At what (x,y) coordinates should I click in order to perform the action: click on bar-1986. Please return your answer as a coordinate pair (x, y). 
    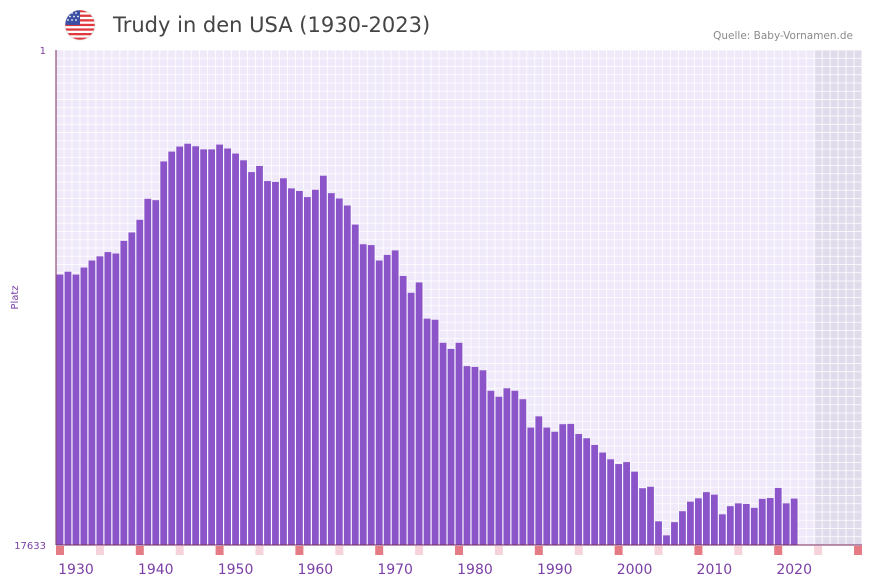
    Looking at the image, I should click on (523, 472).